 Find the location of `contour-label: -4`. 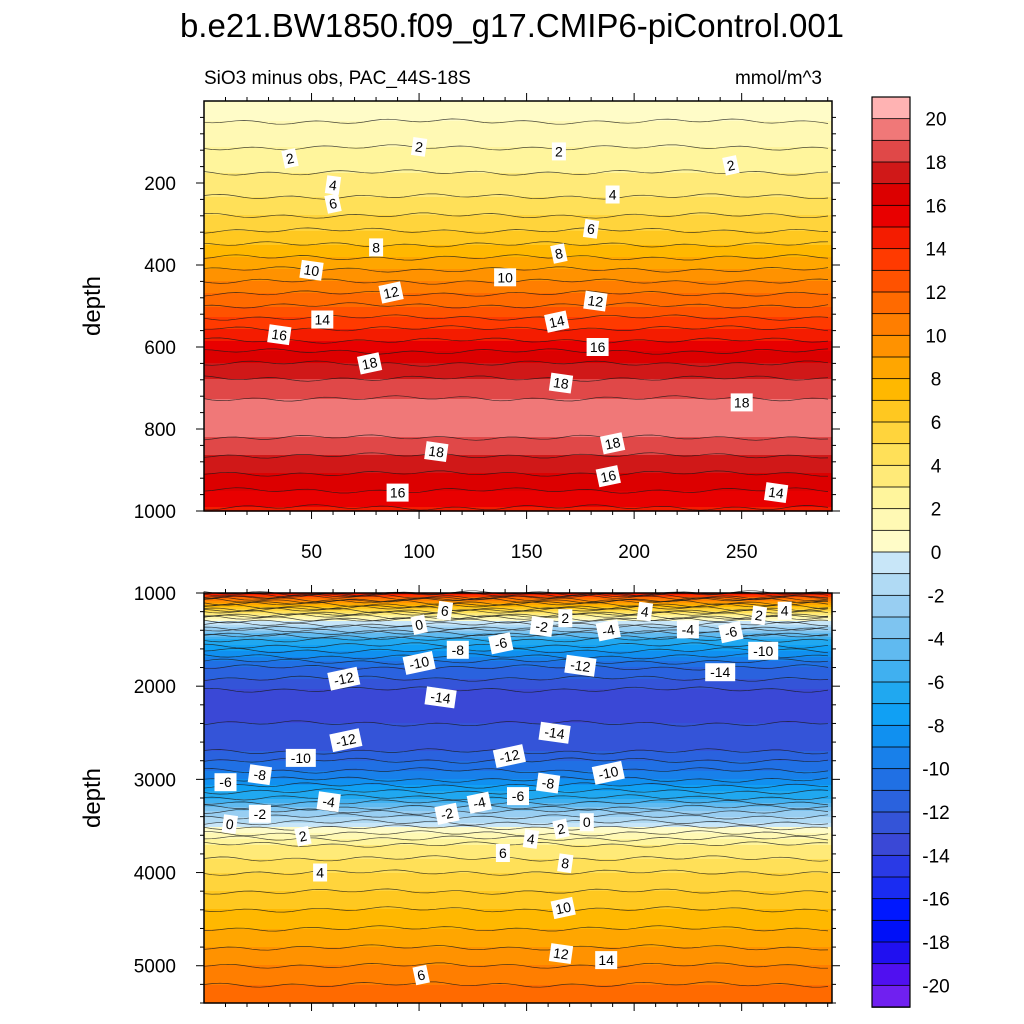

contour-label: -4 is located at coordinates (687, 629).